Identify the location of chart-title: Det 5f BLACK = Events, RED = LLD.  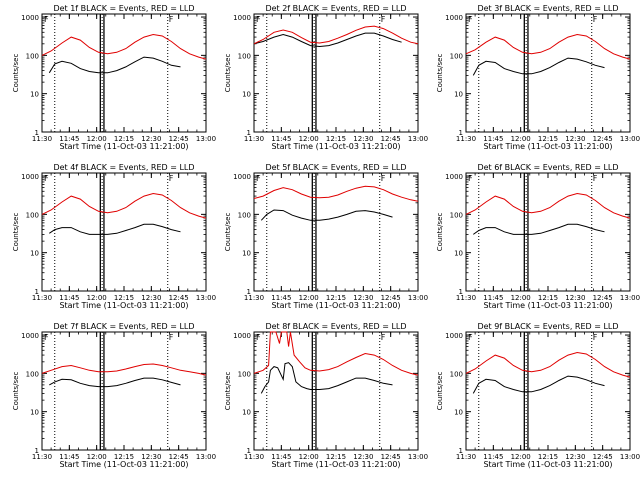
(335, 167).